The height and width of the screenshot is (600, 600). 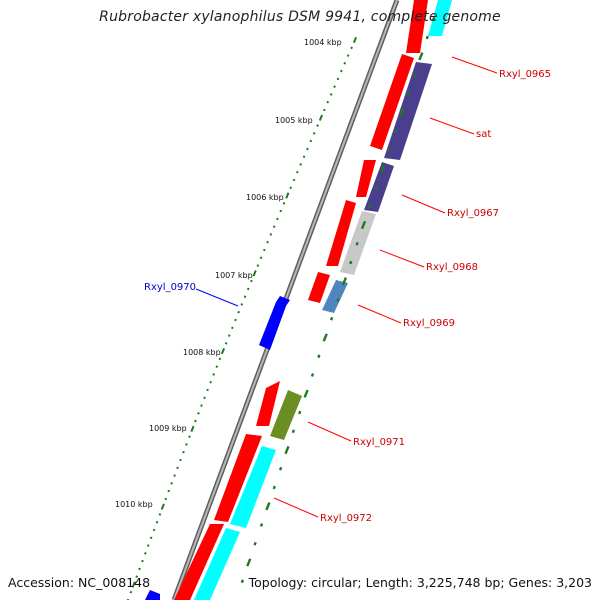 What do you see at coordinates (473, 213) in the screenshot?
I see `gene-label-rxyl-0967: Rxyl_0967` at bounding box center [473, 213].